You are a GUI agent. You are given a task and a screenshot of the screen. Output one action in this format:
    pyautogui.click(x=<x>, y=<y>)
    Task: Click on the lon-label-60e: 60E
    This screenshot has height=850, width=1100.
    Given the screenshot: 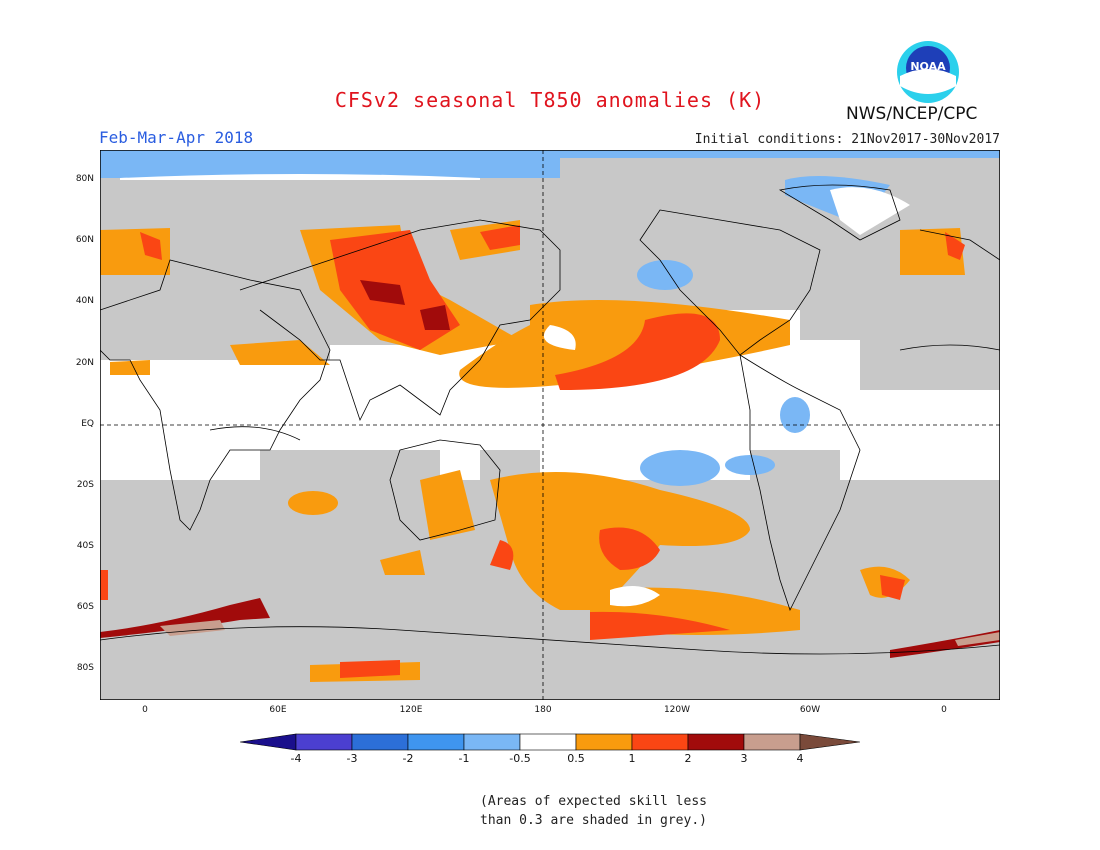 What is the action you would take?
    pyautogui.click(x=278, y=710)
    